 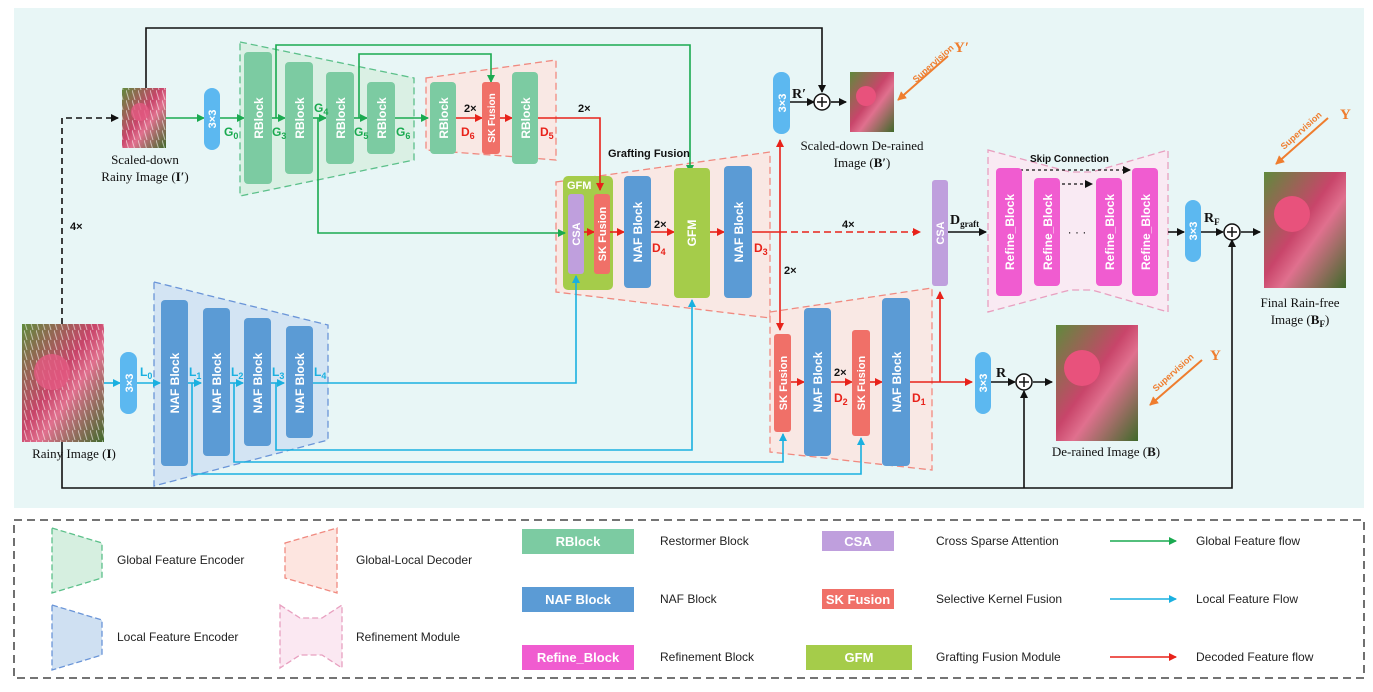 What do you see at coordinates (1097, 383) in the screenshot?
I see `derained-image` at bounding box center [1097, 383].